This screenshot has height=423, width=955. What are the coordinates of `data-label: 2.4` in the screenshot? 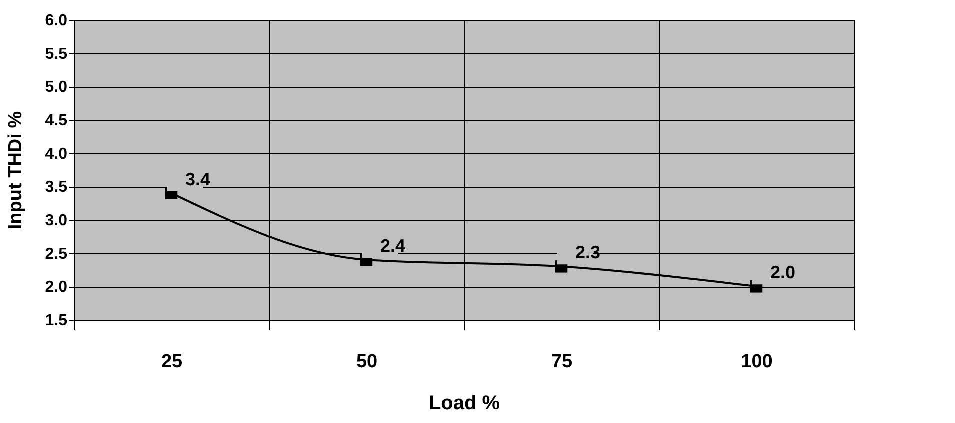 It's located at (393, 246).